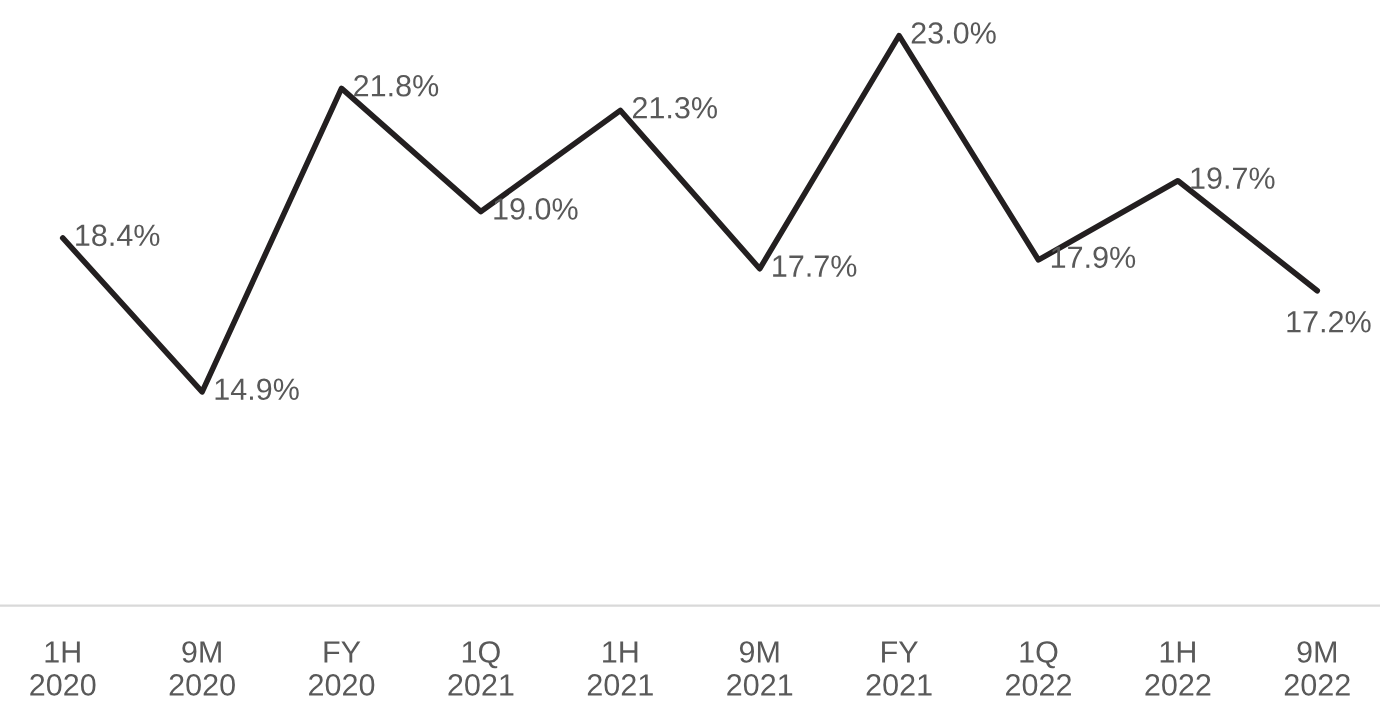 Image resolution: width=1380 pixels, height=721 pixels. Describe the element at coordinates (202, 668) in the screenshot. I see `x-tick-label: 9M 2020` at that location.